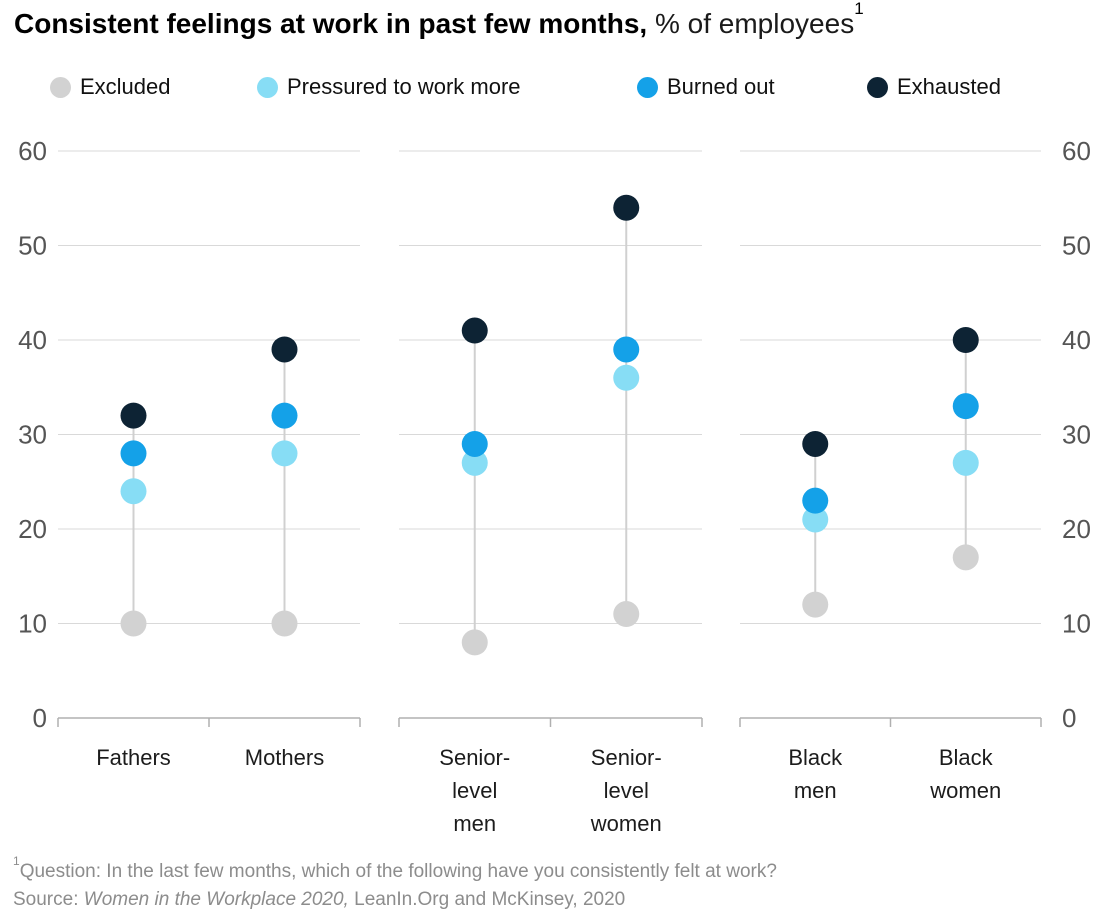 The width and height of the screenshot is (1120, 920). I want to click on dot-pressured-to-work-more-fathers, so click(133, 491).